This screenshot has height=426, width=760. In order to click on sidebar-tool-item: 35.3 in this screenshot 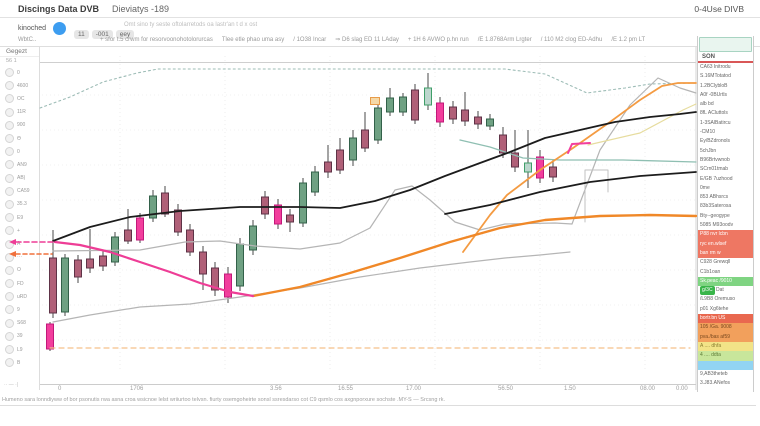, I will do `click(19, 204)`.